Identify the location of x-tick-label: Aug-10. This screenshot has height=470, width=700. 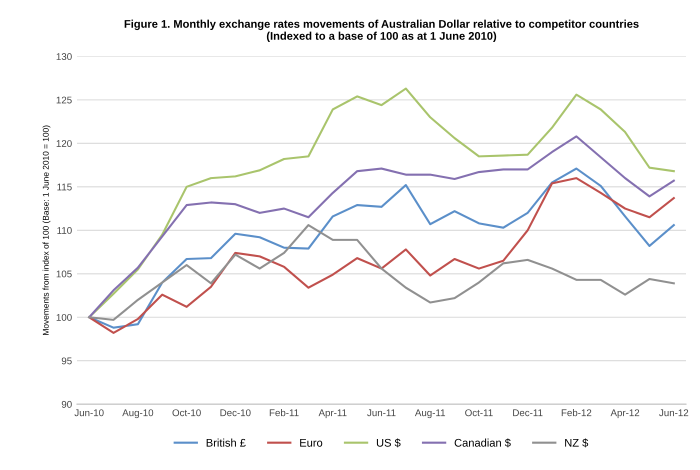
(138, 413).